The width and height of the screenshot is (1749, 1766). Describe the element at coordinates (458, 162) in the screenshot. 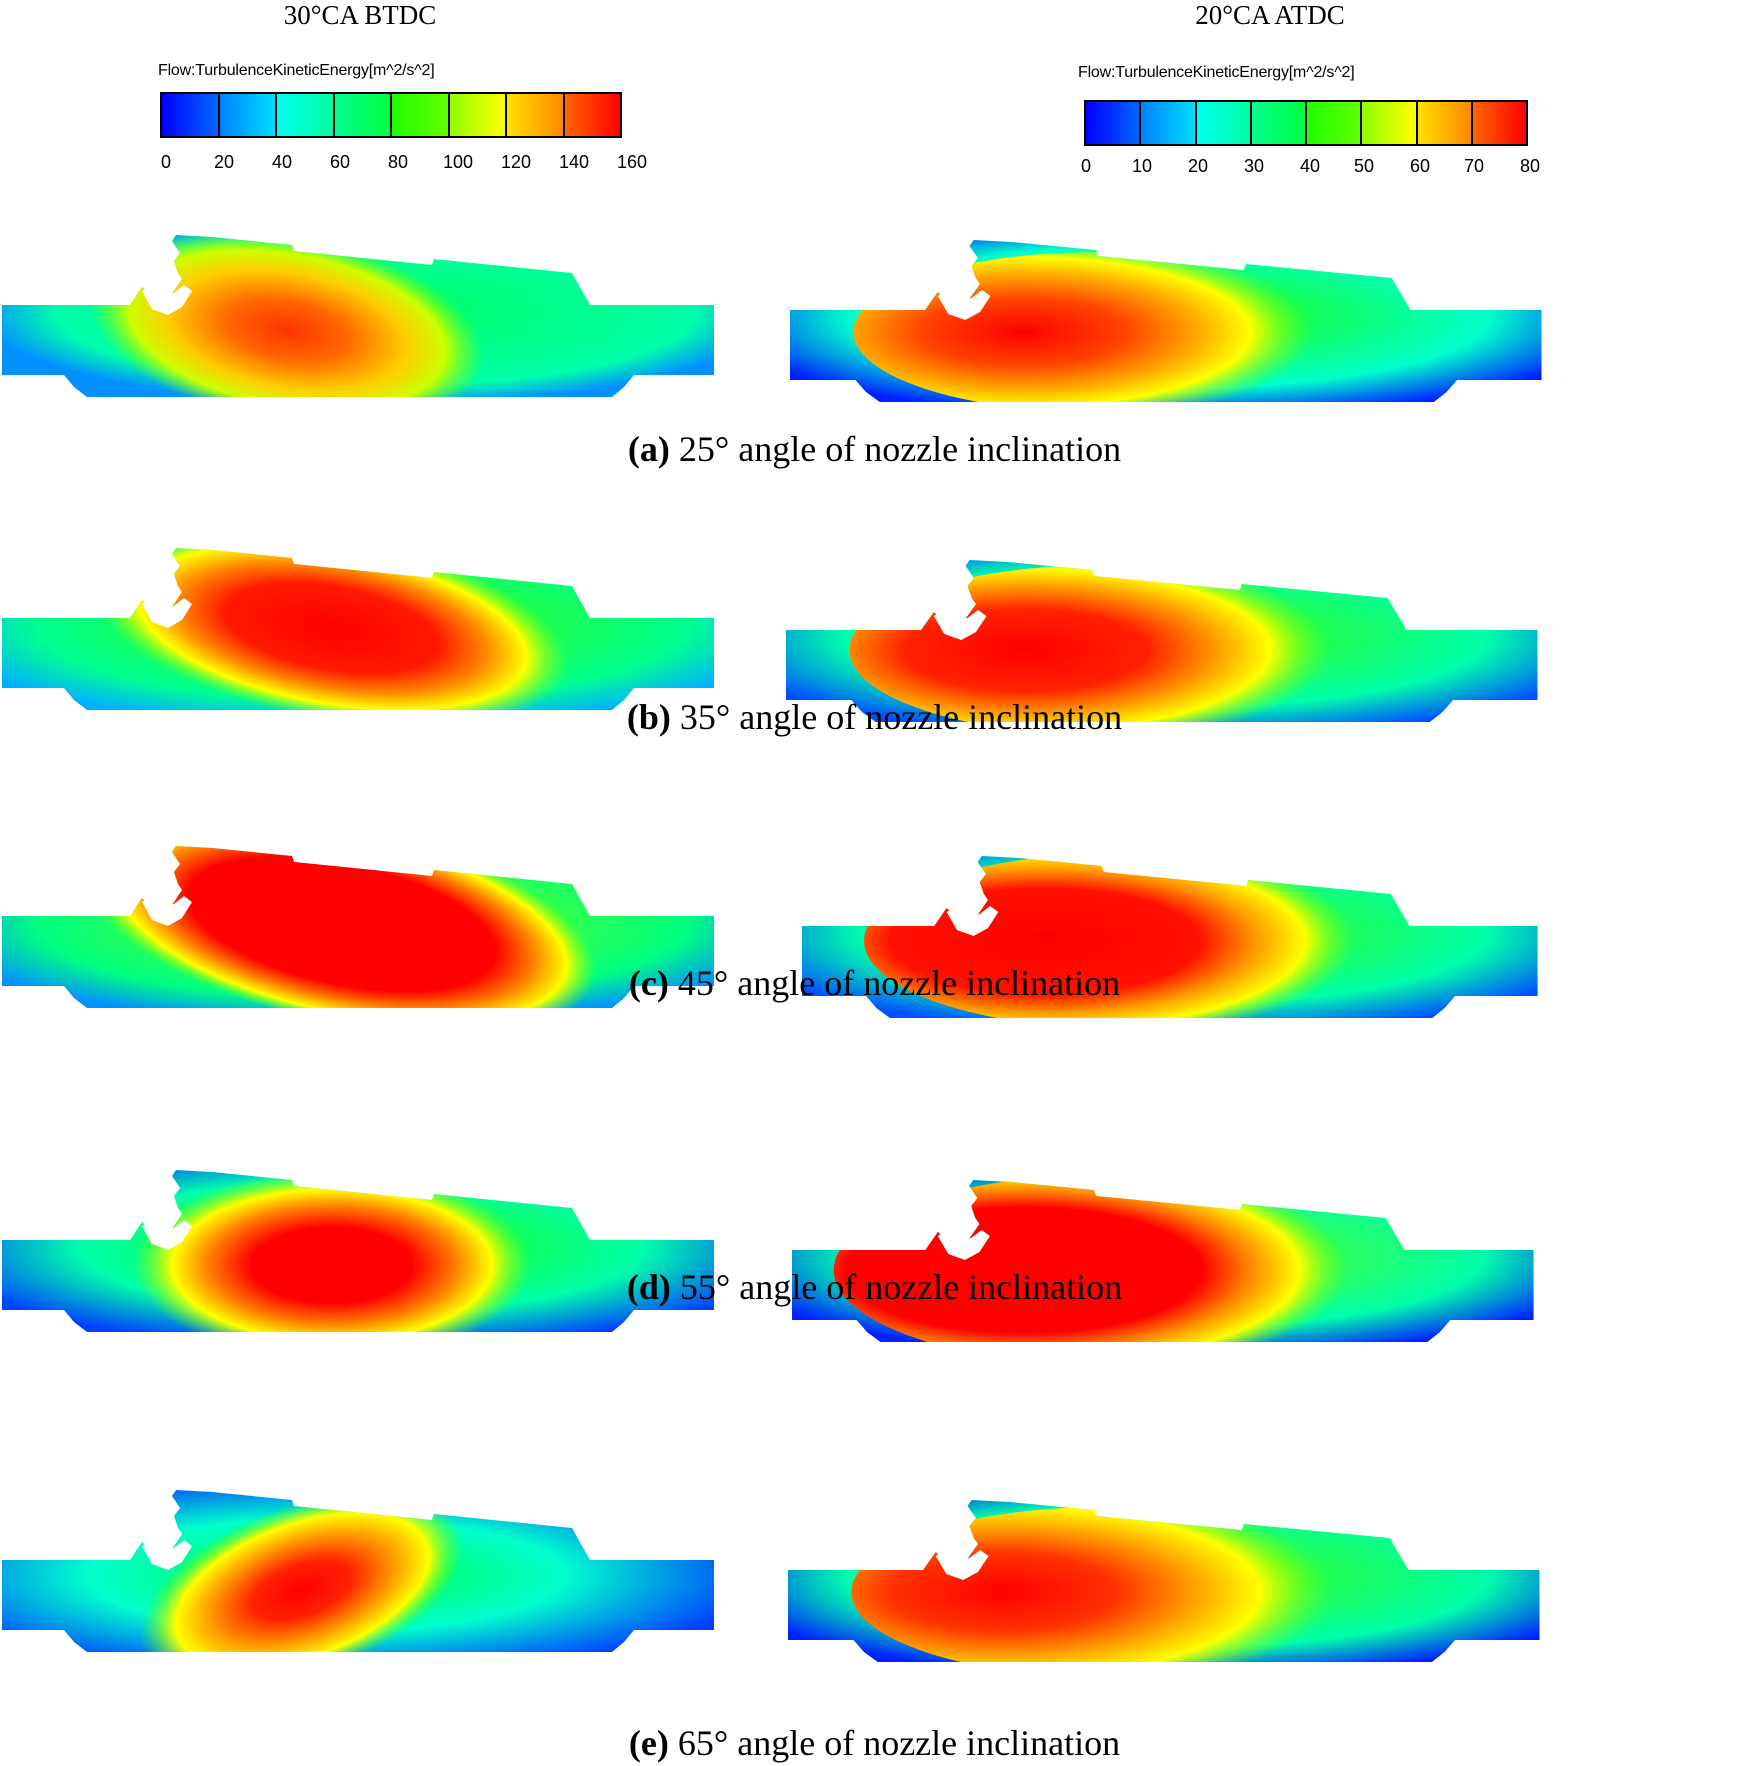

I see `colorbar-tick: 100` at that location.